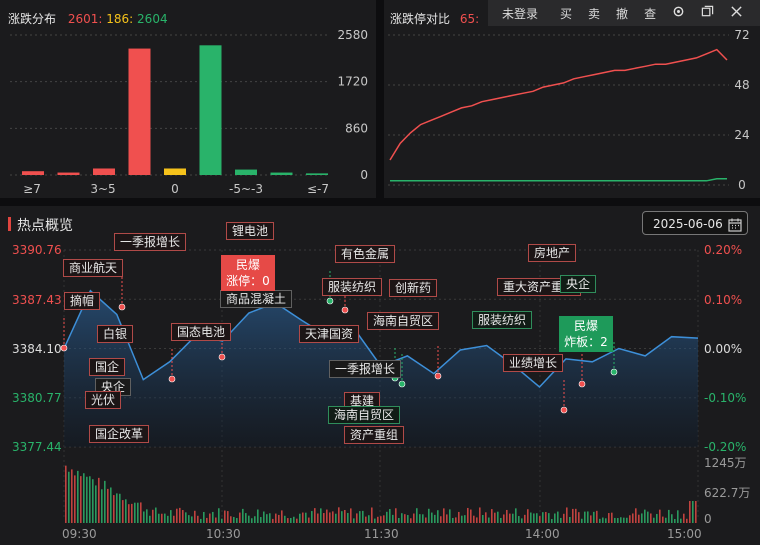  What do you see at coordinates (356, 128) in the screenshot?
I see `y-tick-label: 860` at bounding box center [356, 128].